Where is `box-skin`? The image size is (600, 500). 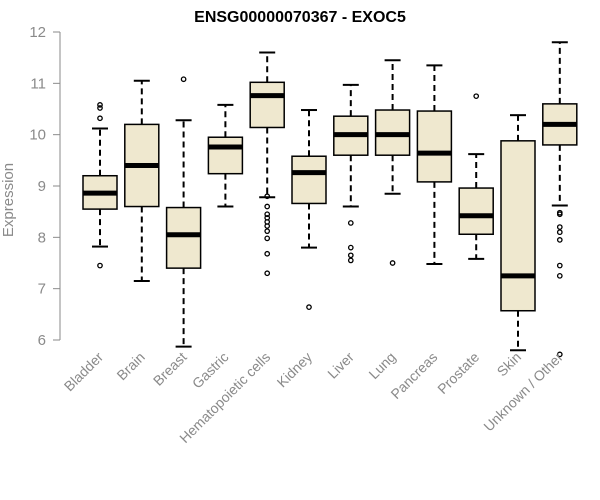 box-skin is located at coordinates (518, 233).